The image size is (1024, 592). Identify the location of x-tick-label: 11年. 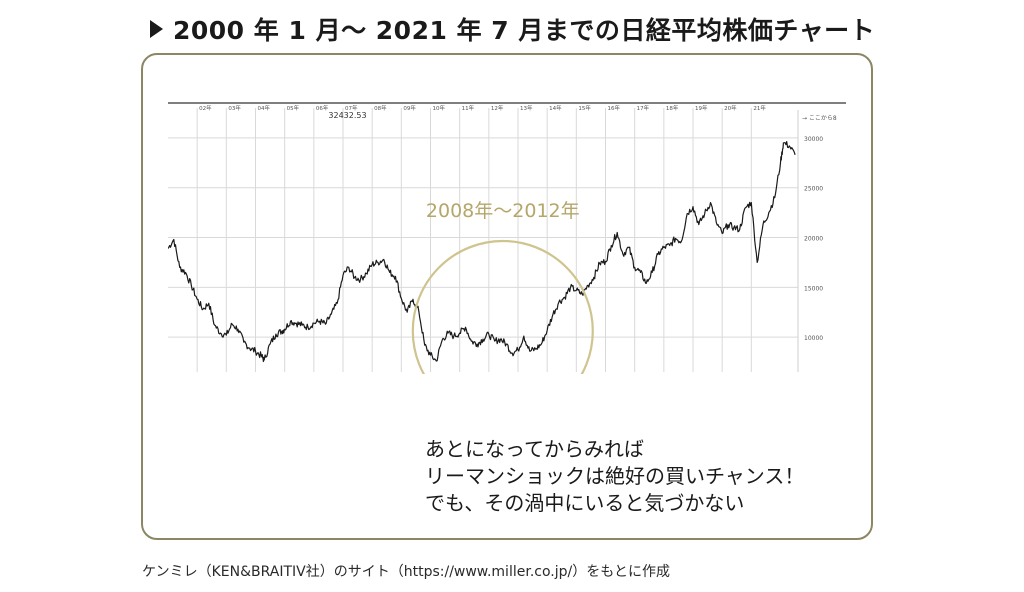
(468, 108).